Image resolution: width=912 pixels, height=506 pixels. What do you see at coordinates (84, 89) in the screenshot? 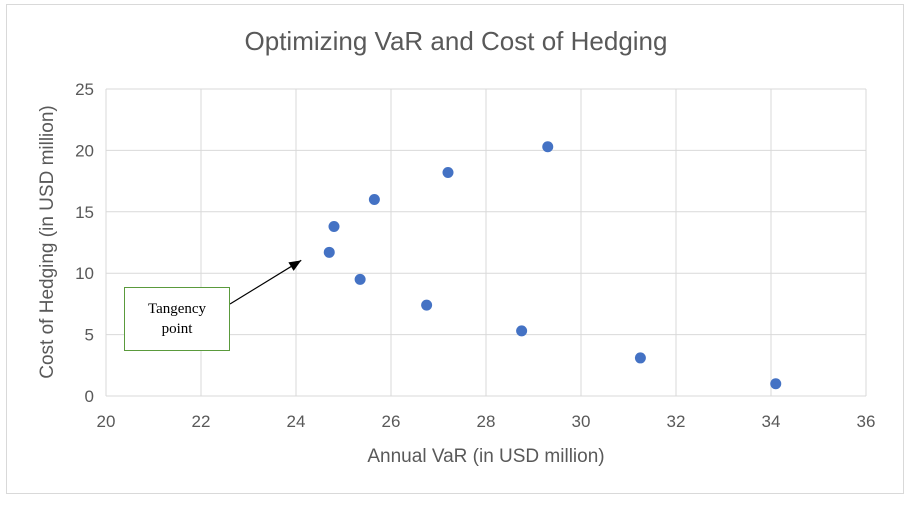
I see `y-tick-label: 25` at bounding box center [84, 89].